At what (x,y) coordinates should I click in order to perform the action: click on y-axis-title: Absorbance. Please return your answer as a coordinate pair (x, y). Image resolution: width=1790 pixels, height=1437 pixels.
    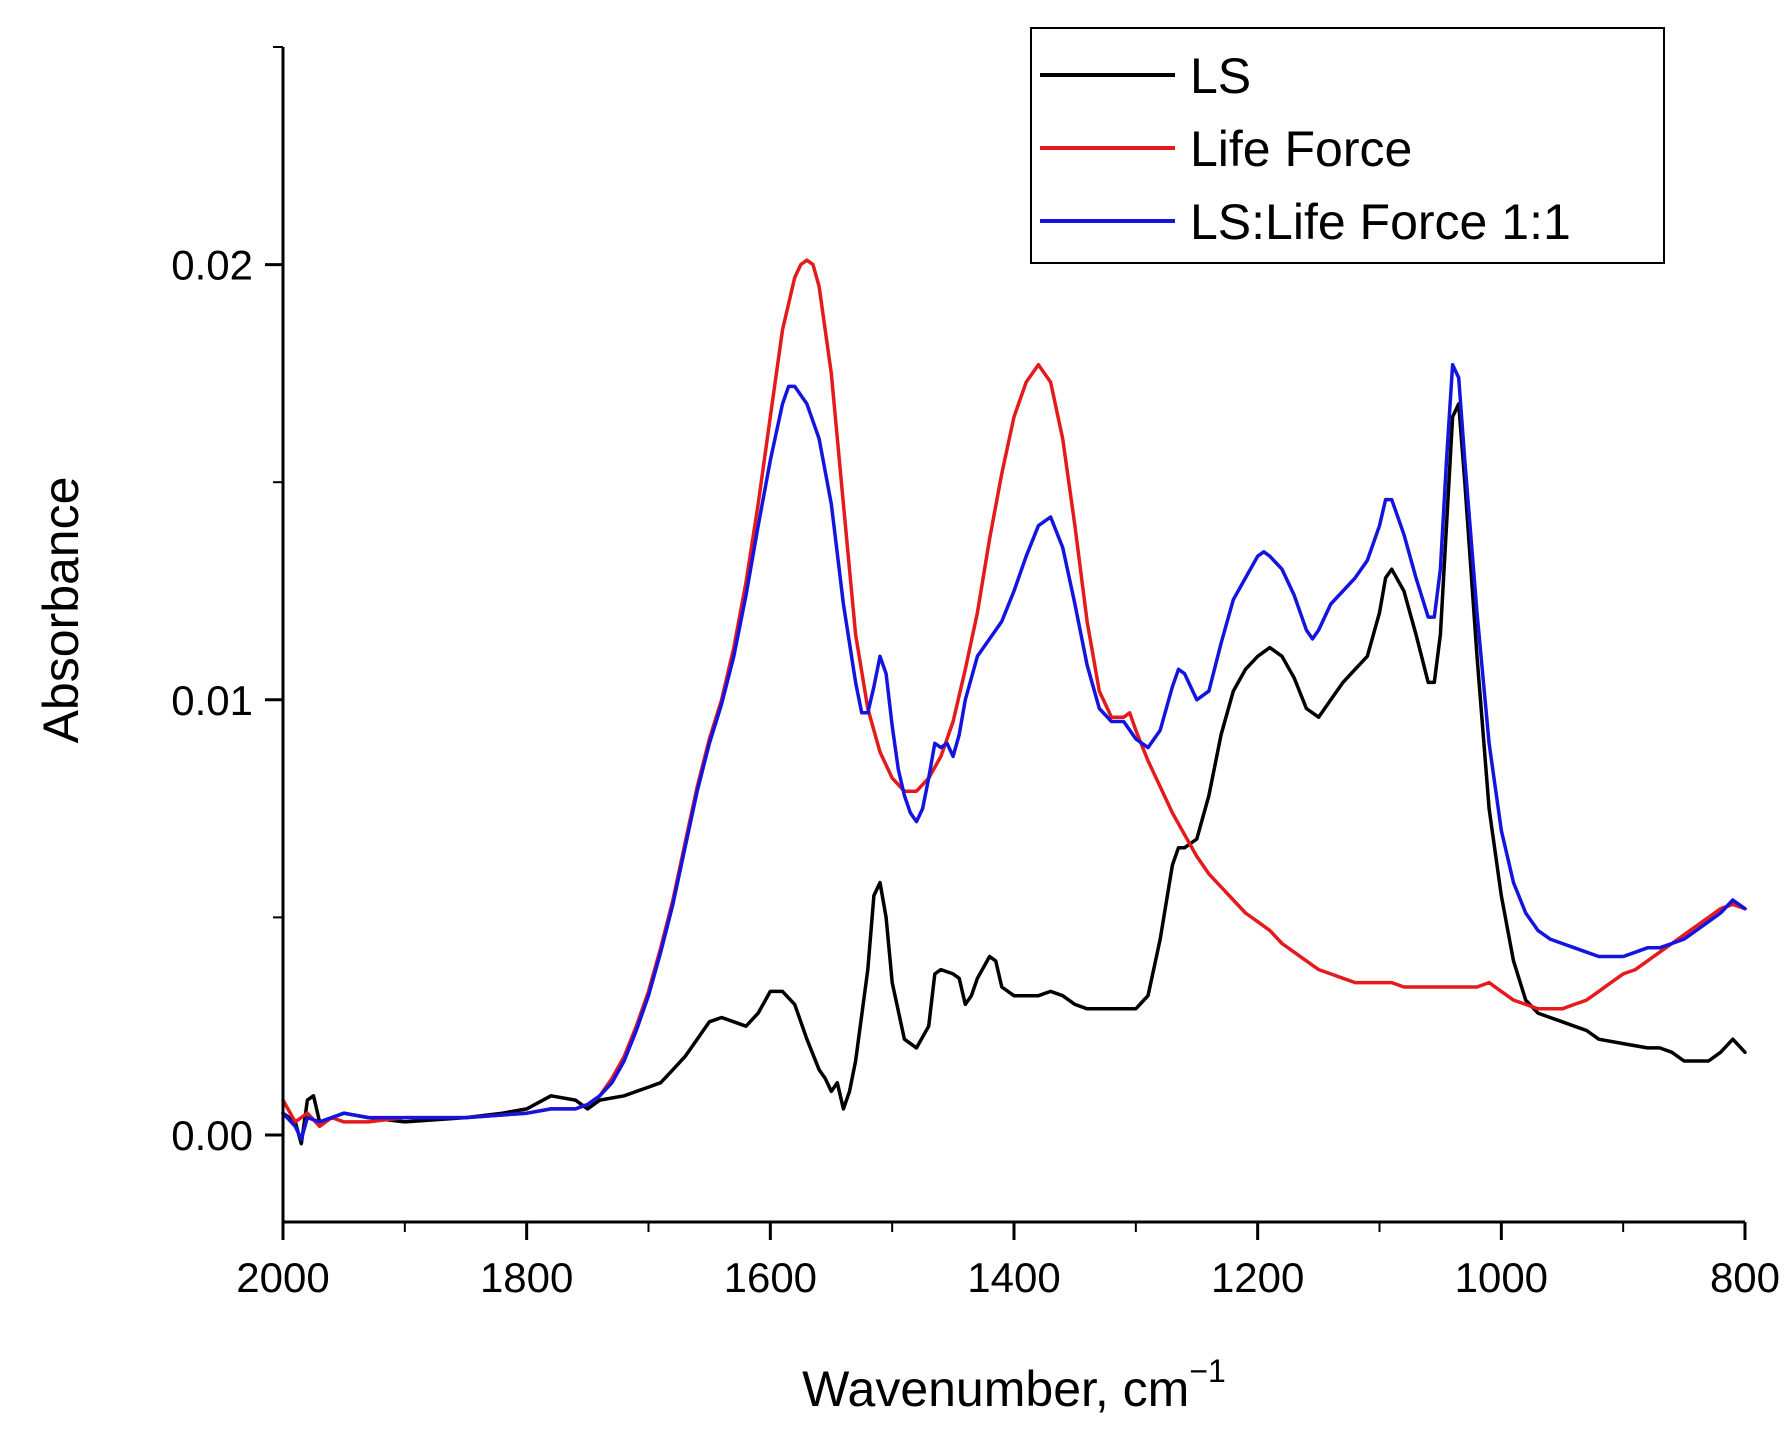
    Looking at the image, I should click on (61, 610).